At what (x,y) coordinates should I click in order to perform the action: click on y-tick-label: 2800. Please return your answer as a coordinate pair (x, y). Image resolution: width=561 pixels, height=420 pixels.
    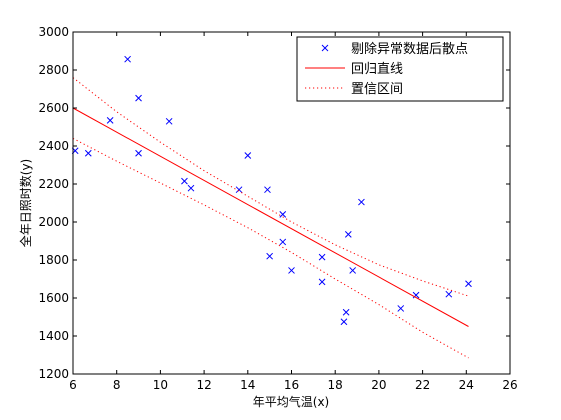
    Looking at the image, I should click on (53, 70).